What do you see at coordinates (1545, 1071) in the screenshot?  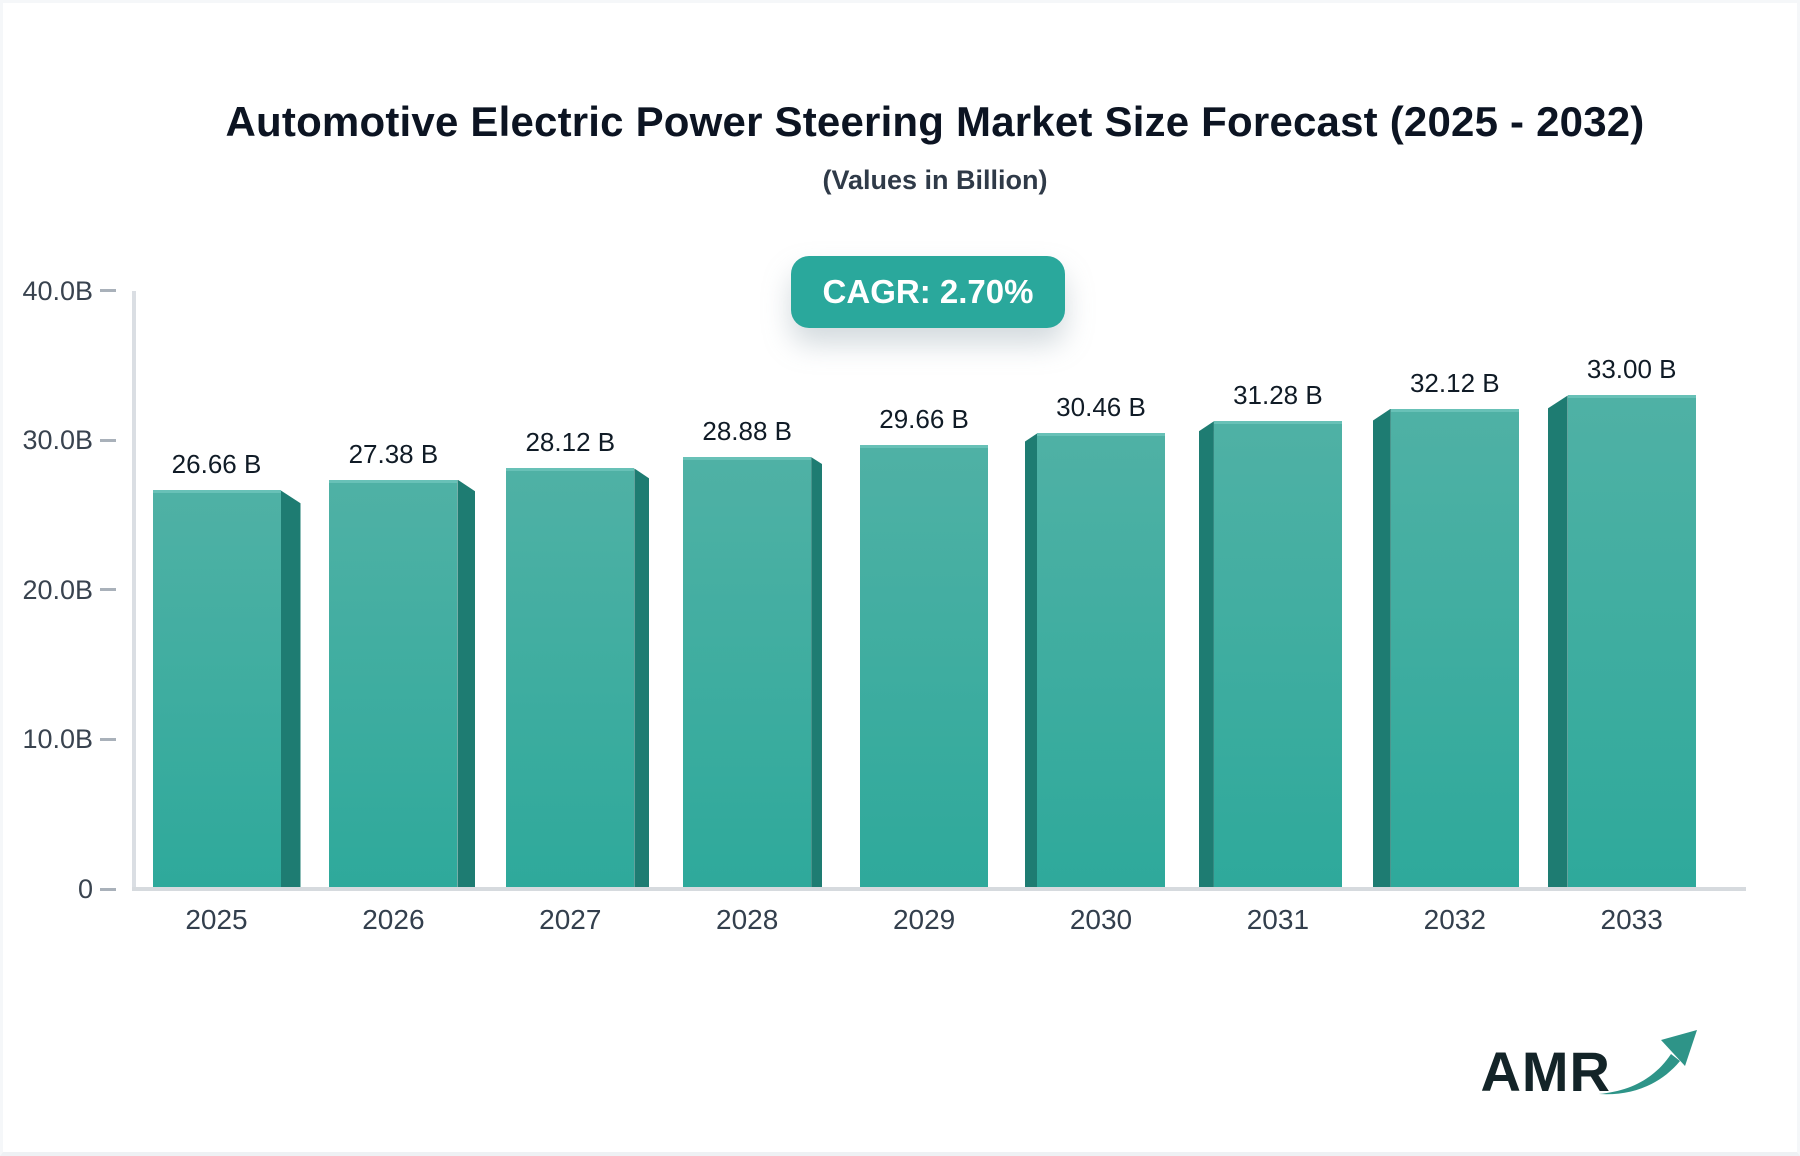 I see `amr-logo-text: AMR` at bounding box center [1545, 1071].